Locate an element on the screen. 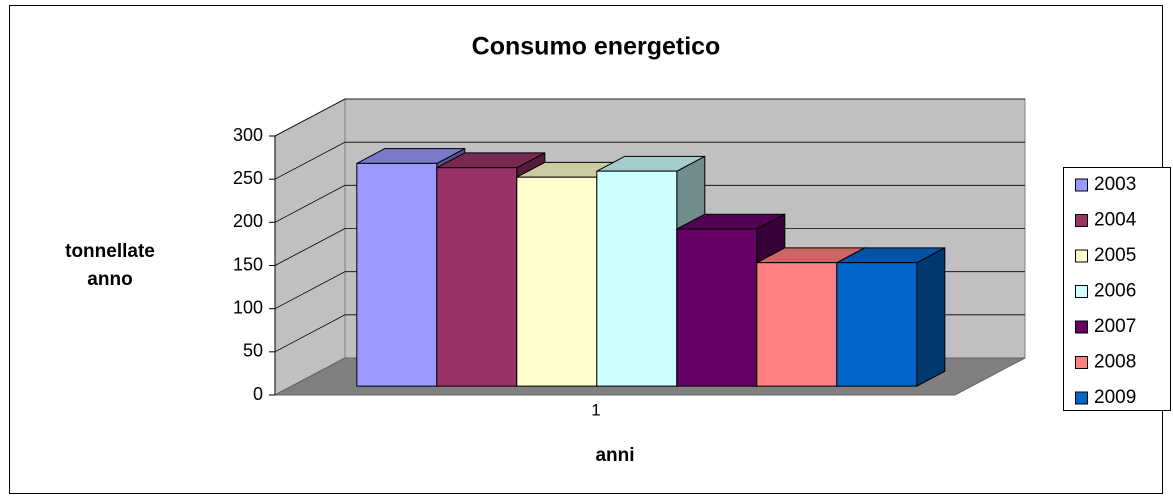 The height and width of the screenshot is (501, 1173). y-tick-label: 100 is located at coordinates (248, 307).